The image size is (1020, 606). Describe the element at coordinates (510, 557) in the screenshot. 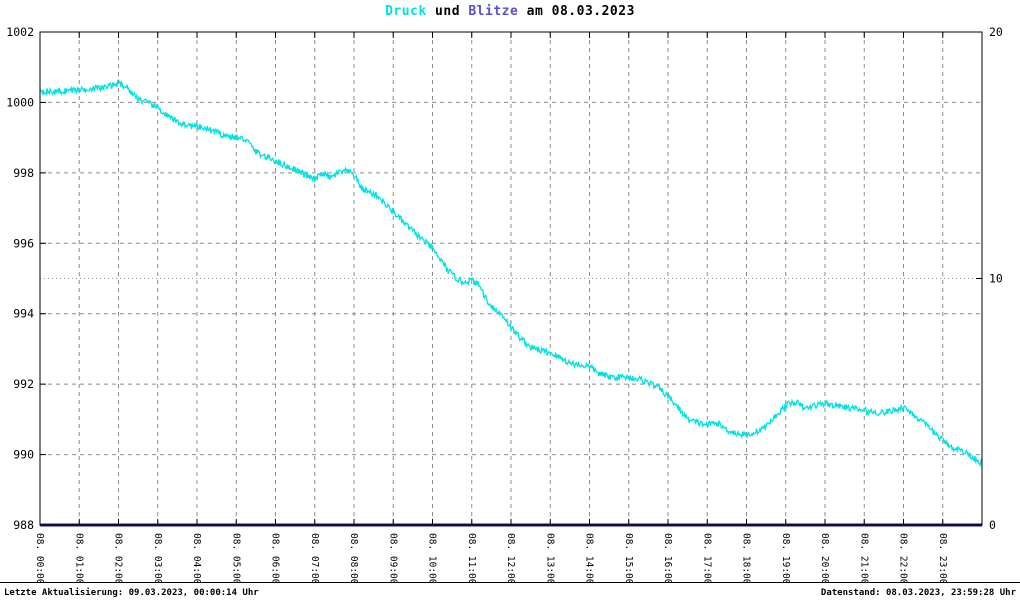

I see `x-axis-tick-label: 08. 12:00` at that location.